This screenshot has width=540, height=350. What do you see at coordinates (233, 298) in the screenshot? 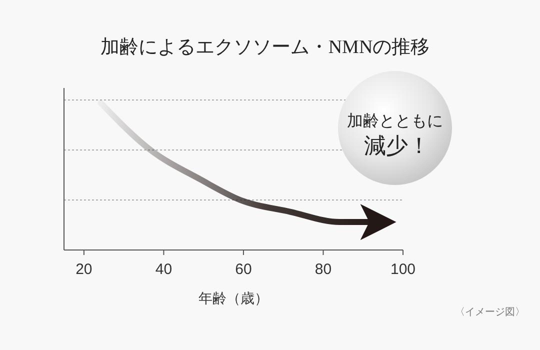
I see `x-axis-title: 年齢（歳）` at bounding box center [233, 298].